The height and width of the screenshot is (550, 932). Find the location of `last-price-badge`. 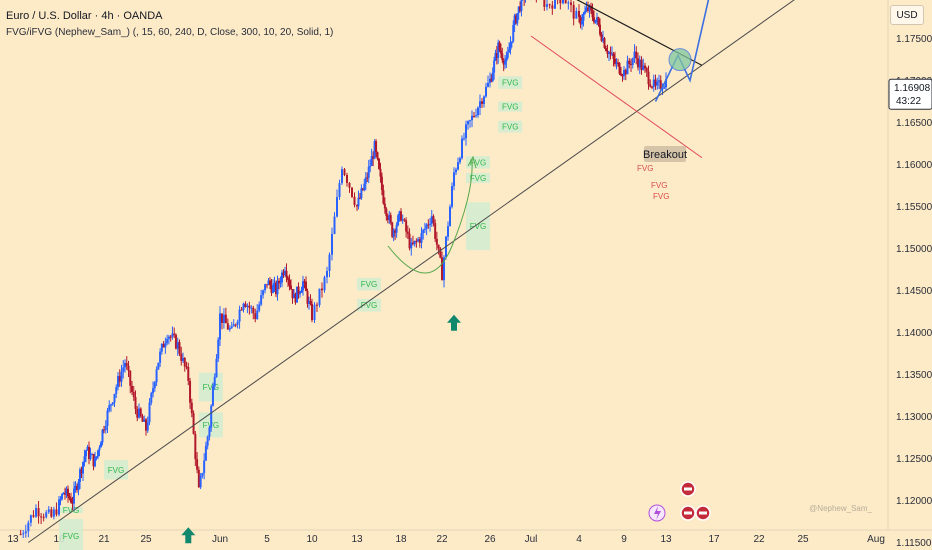

last-price-badge is located at coordinates (910, 94).